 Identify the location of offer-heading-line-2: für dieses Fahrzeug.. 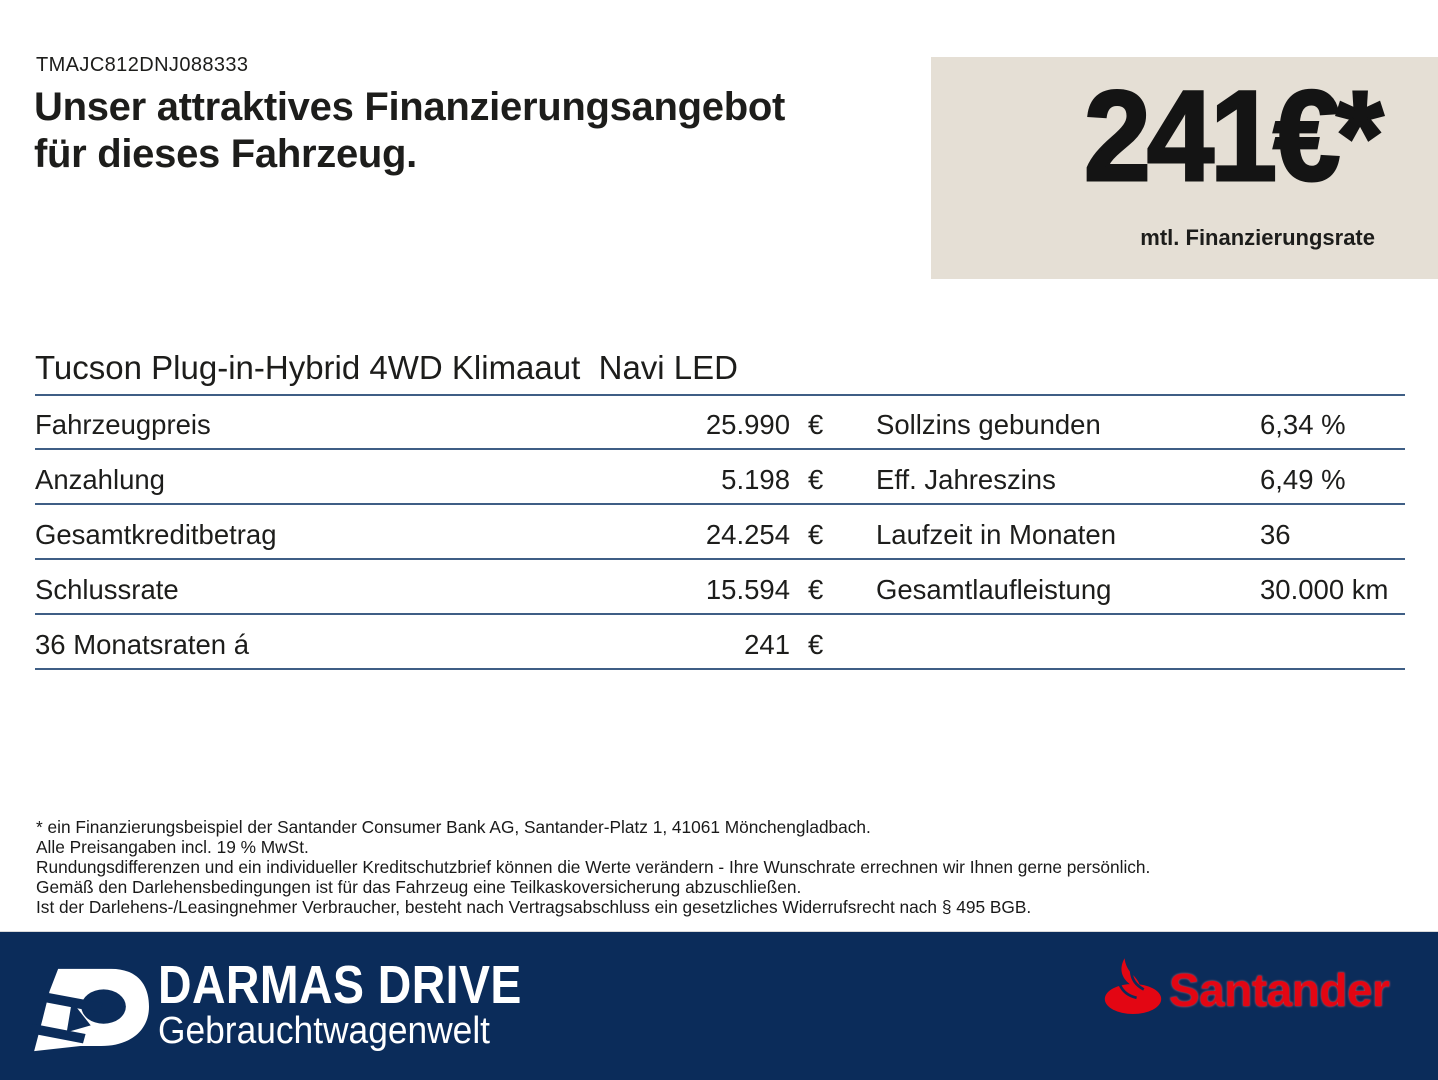
(225, 154).